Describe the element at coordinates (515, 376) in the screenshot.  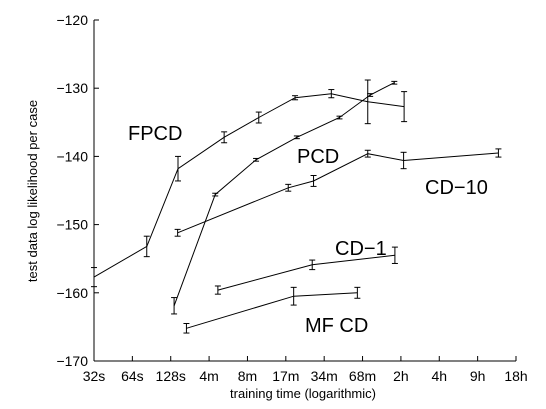
I see `x-tick-label: 18h` at that location.